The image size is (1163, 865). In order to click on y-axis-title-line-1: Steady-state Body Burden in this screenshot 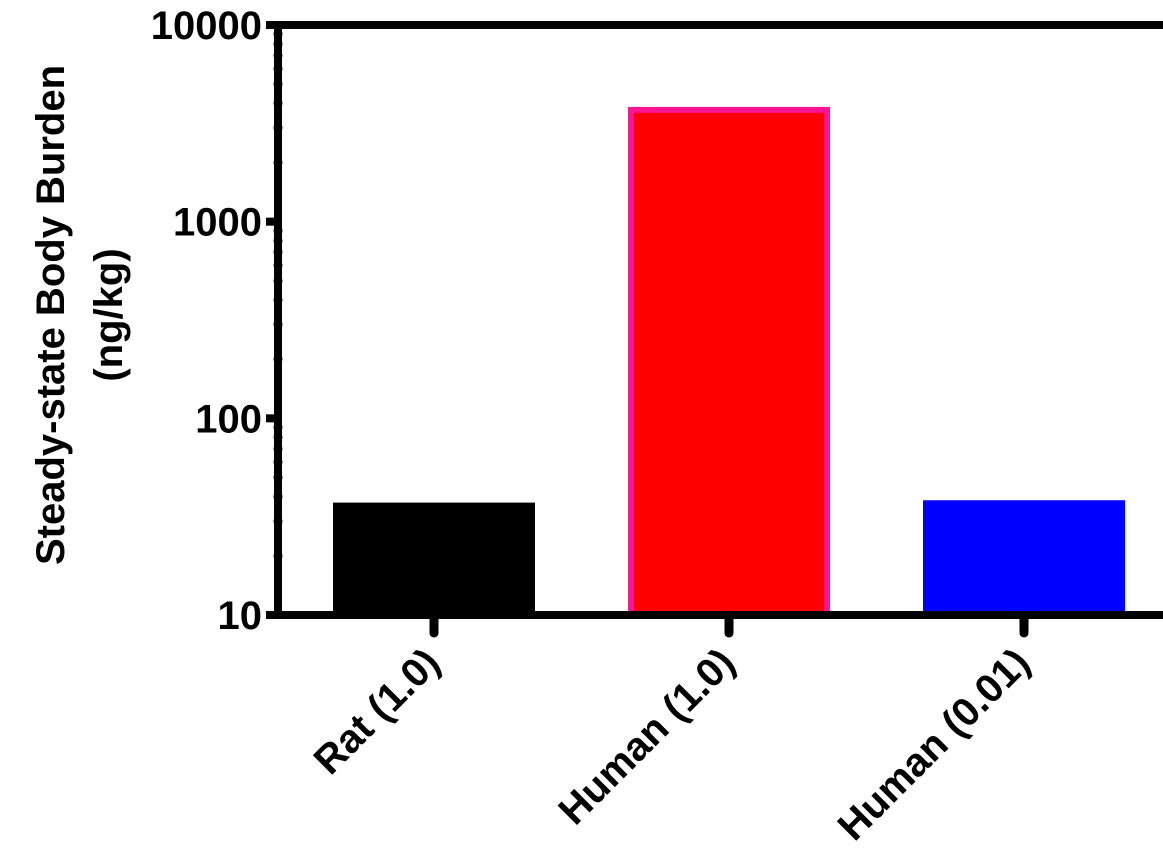, I will do `click(51, 315)`.